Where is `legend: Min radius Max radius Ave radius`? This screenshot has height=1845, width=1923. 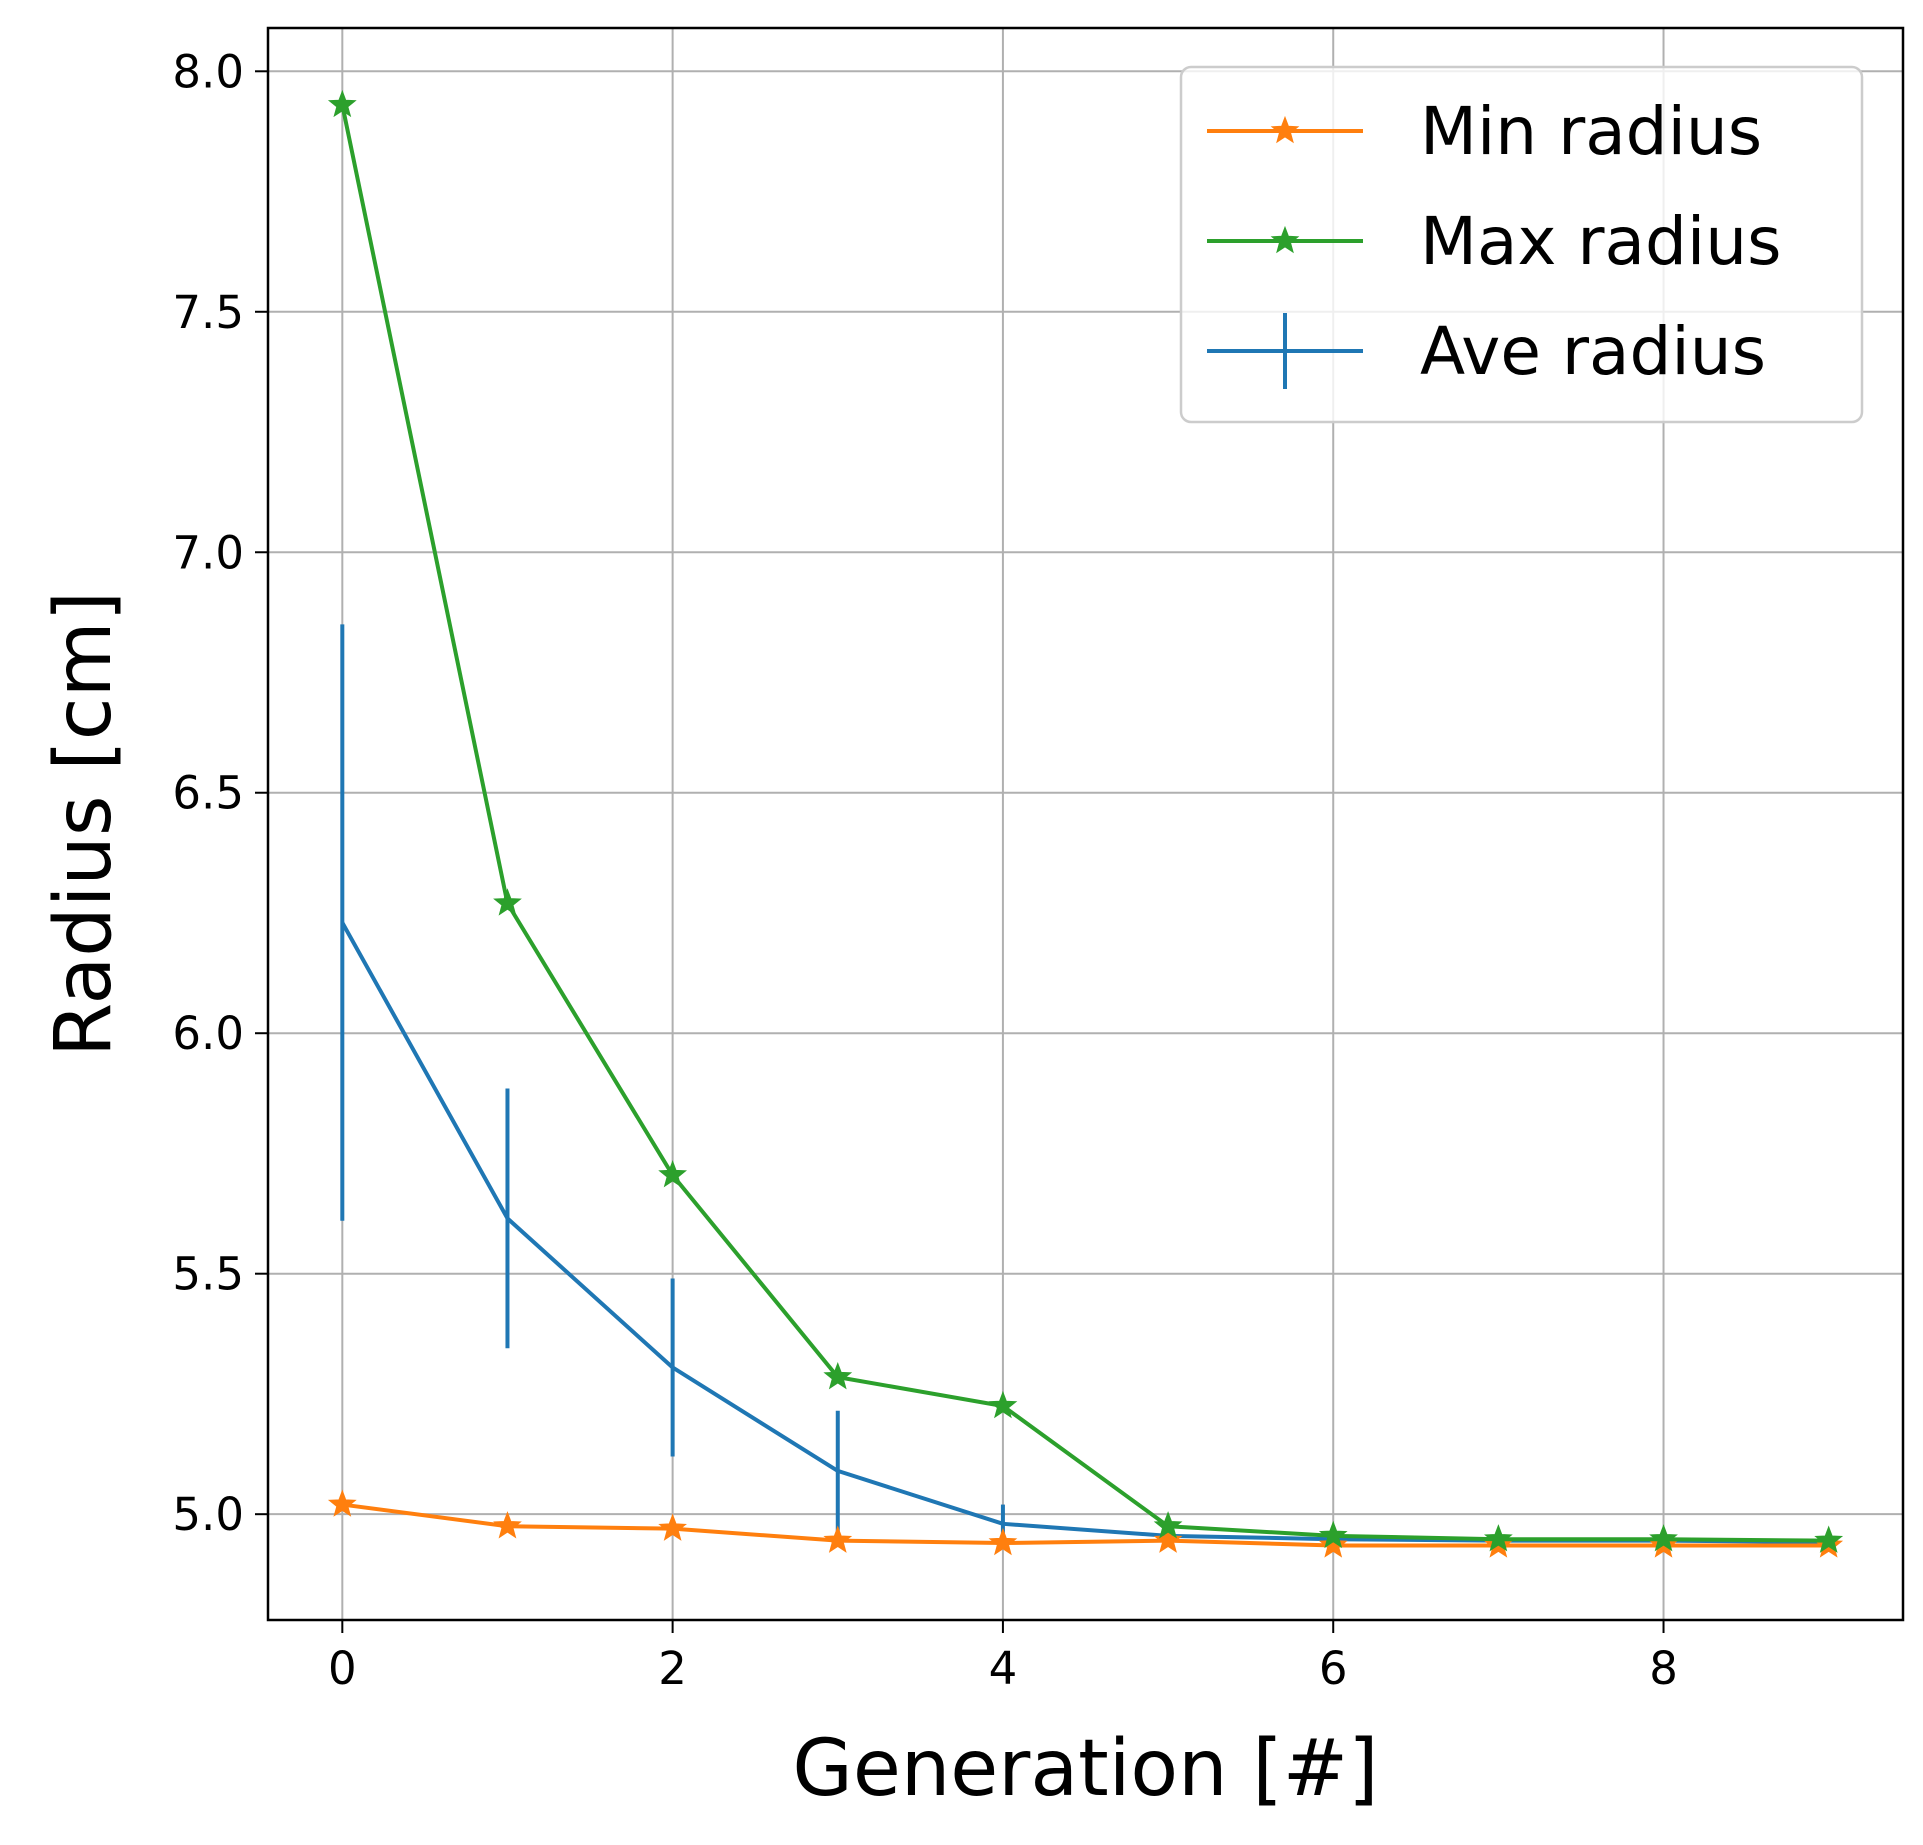 legend: Min radius Max radius Ave radius is located at coordinates (1521, 244).